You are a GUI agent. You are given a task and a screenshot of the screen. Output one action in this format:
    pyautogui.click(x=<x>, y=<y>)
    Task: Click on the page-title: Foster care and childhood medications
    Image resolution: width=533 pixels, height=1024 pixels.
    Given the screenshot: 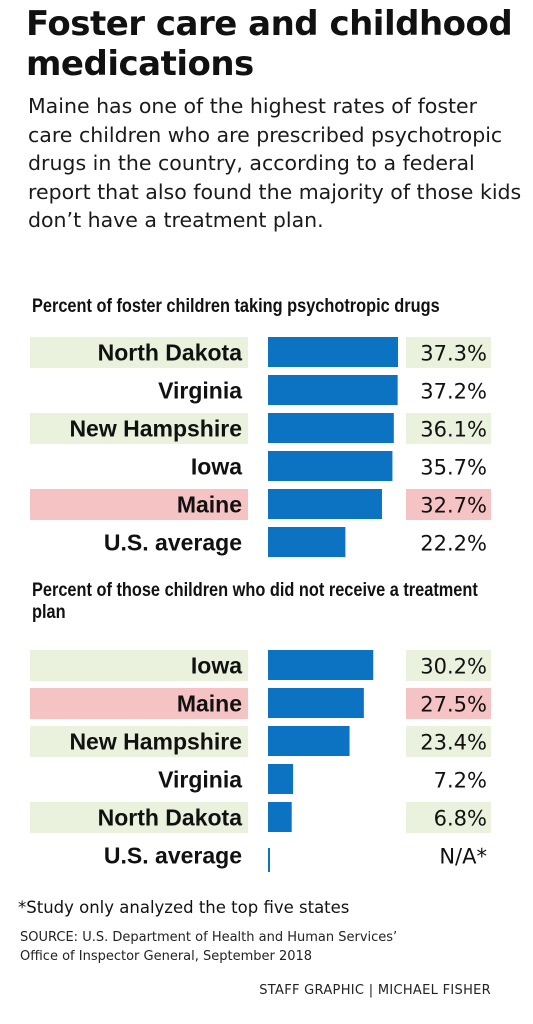 What is the action you would take?
    pyautogui.click(x=269, y=44)
    